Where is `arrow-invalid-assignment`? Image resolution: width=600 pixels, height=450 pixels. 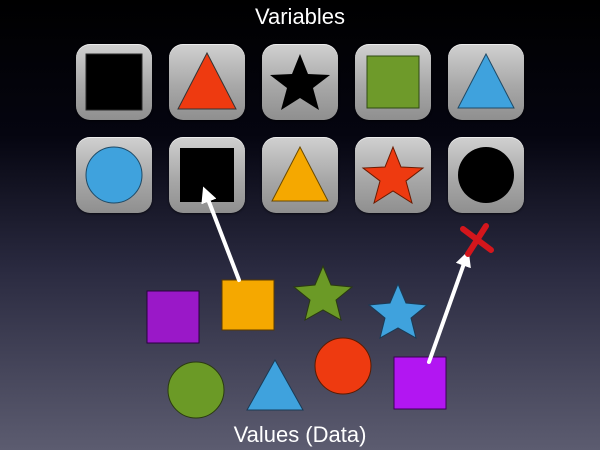
arrow-invalid-assignment is located at coordinates (449, 307).